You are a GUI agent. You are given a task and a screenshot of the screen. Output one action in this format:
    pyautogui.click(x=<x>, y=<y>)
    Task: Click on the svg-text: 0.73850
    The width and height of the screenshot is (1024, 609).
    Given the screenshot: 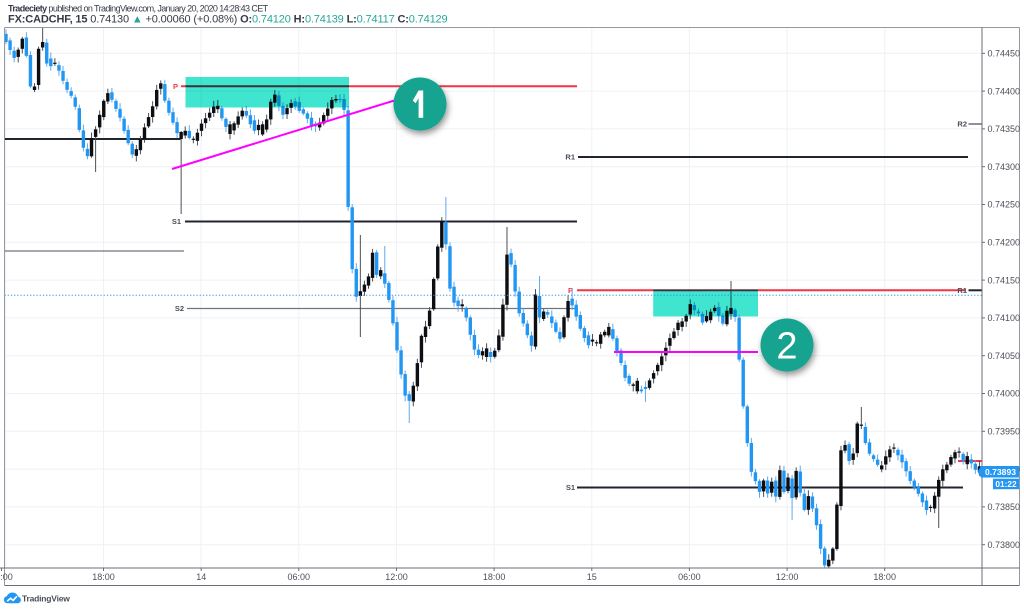 What is the action you would take?
    pyautogui.click(x=1004, y=507)
    